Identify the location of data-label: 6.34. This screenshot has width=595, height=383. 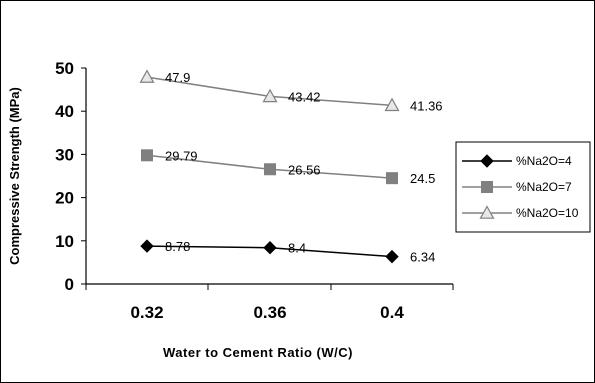
(422, 257).